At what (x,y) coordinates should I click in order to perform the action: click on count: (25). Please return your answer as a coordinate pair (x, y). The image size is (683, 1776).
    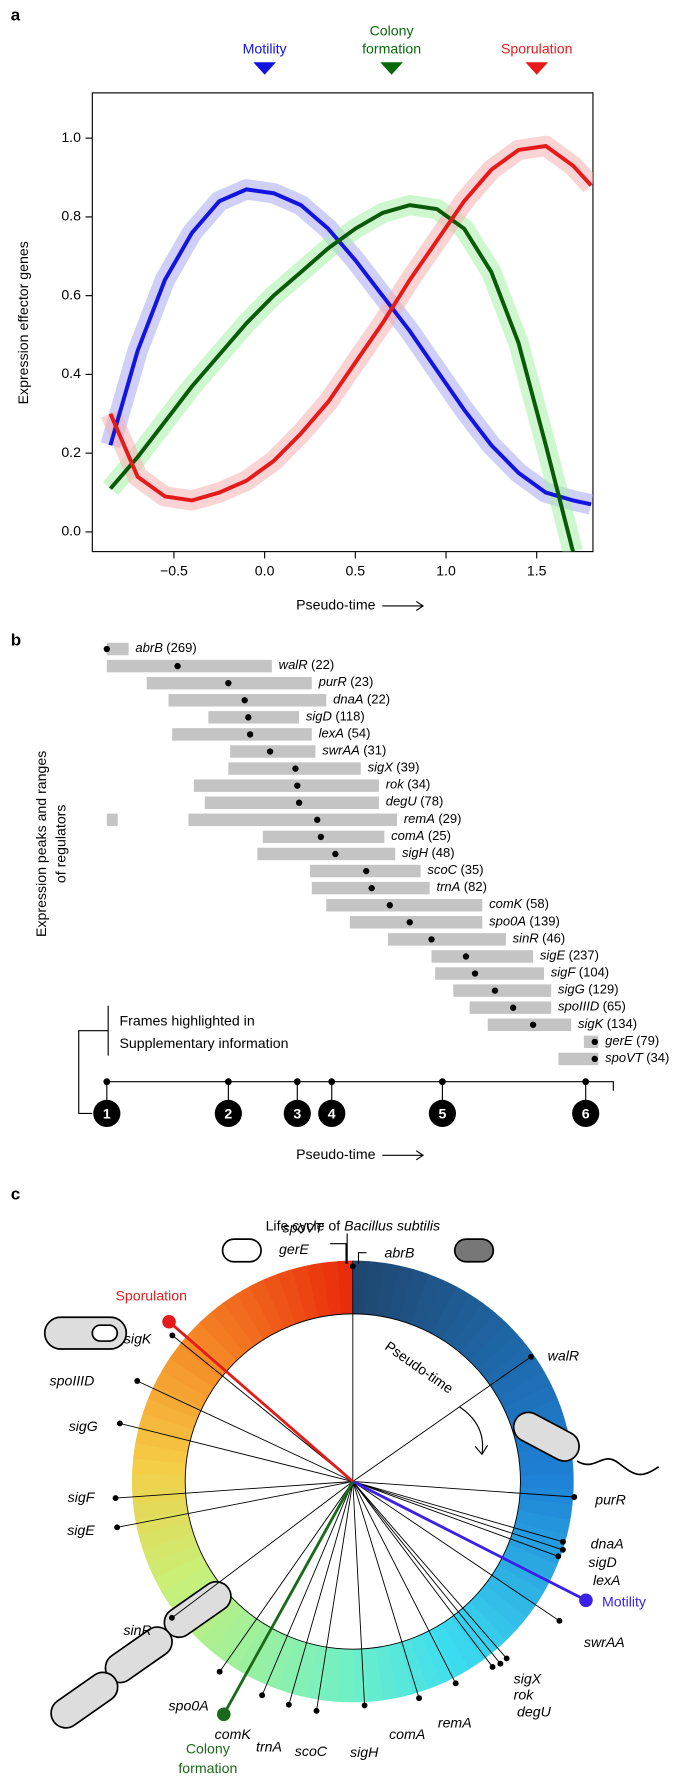
    Looking at the image, I should click on (439, 835).